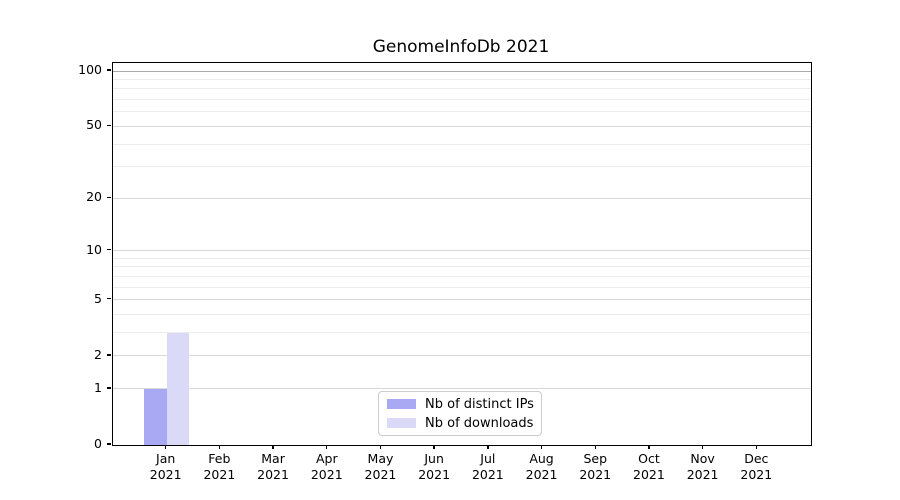  I want to click on y-tick-label: 1, so click(98, 387).